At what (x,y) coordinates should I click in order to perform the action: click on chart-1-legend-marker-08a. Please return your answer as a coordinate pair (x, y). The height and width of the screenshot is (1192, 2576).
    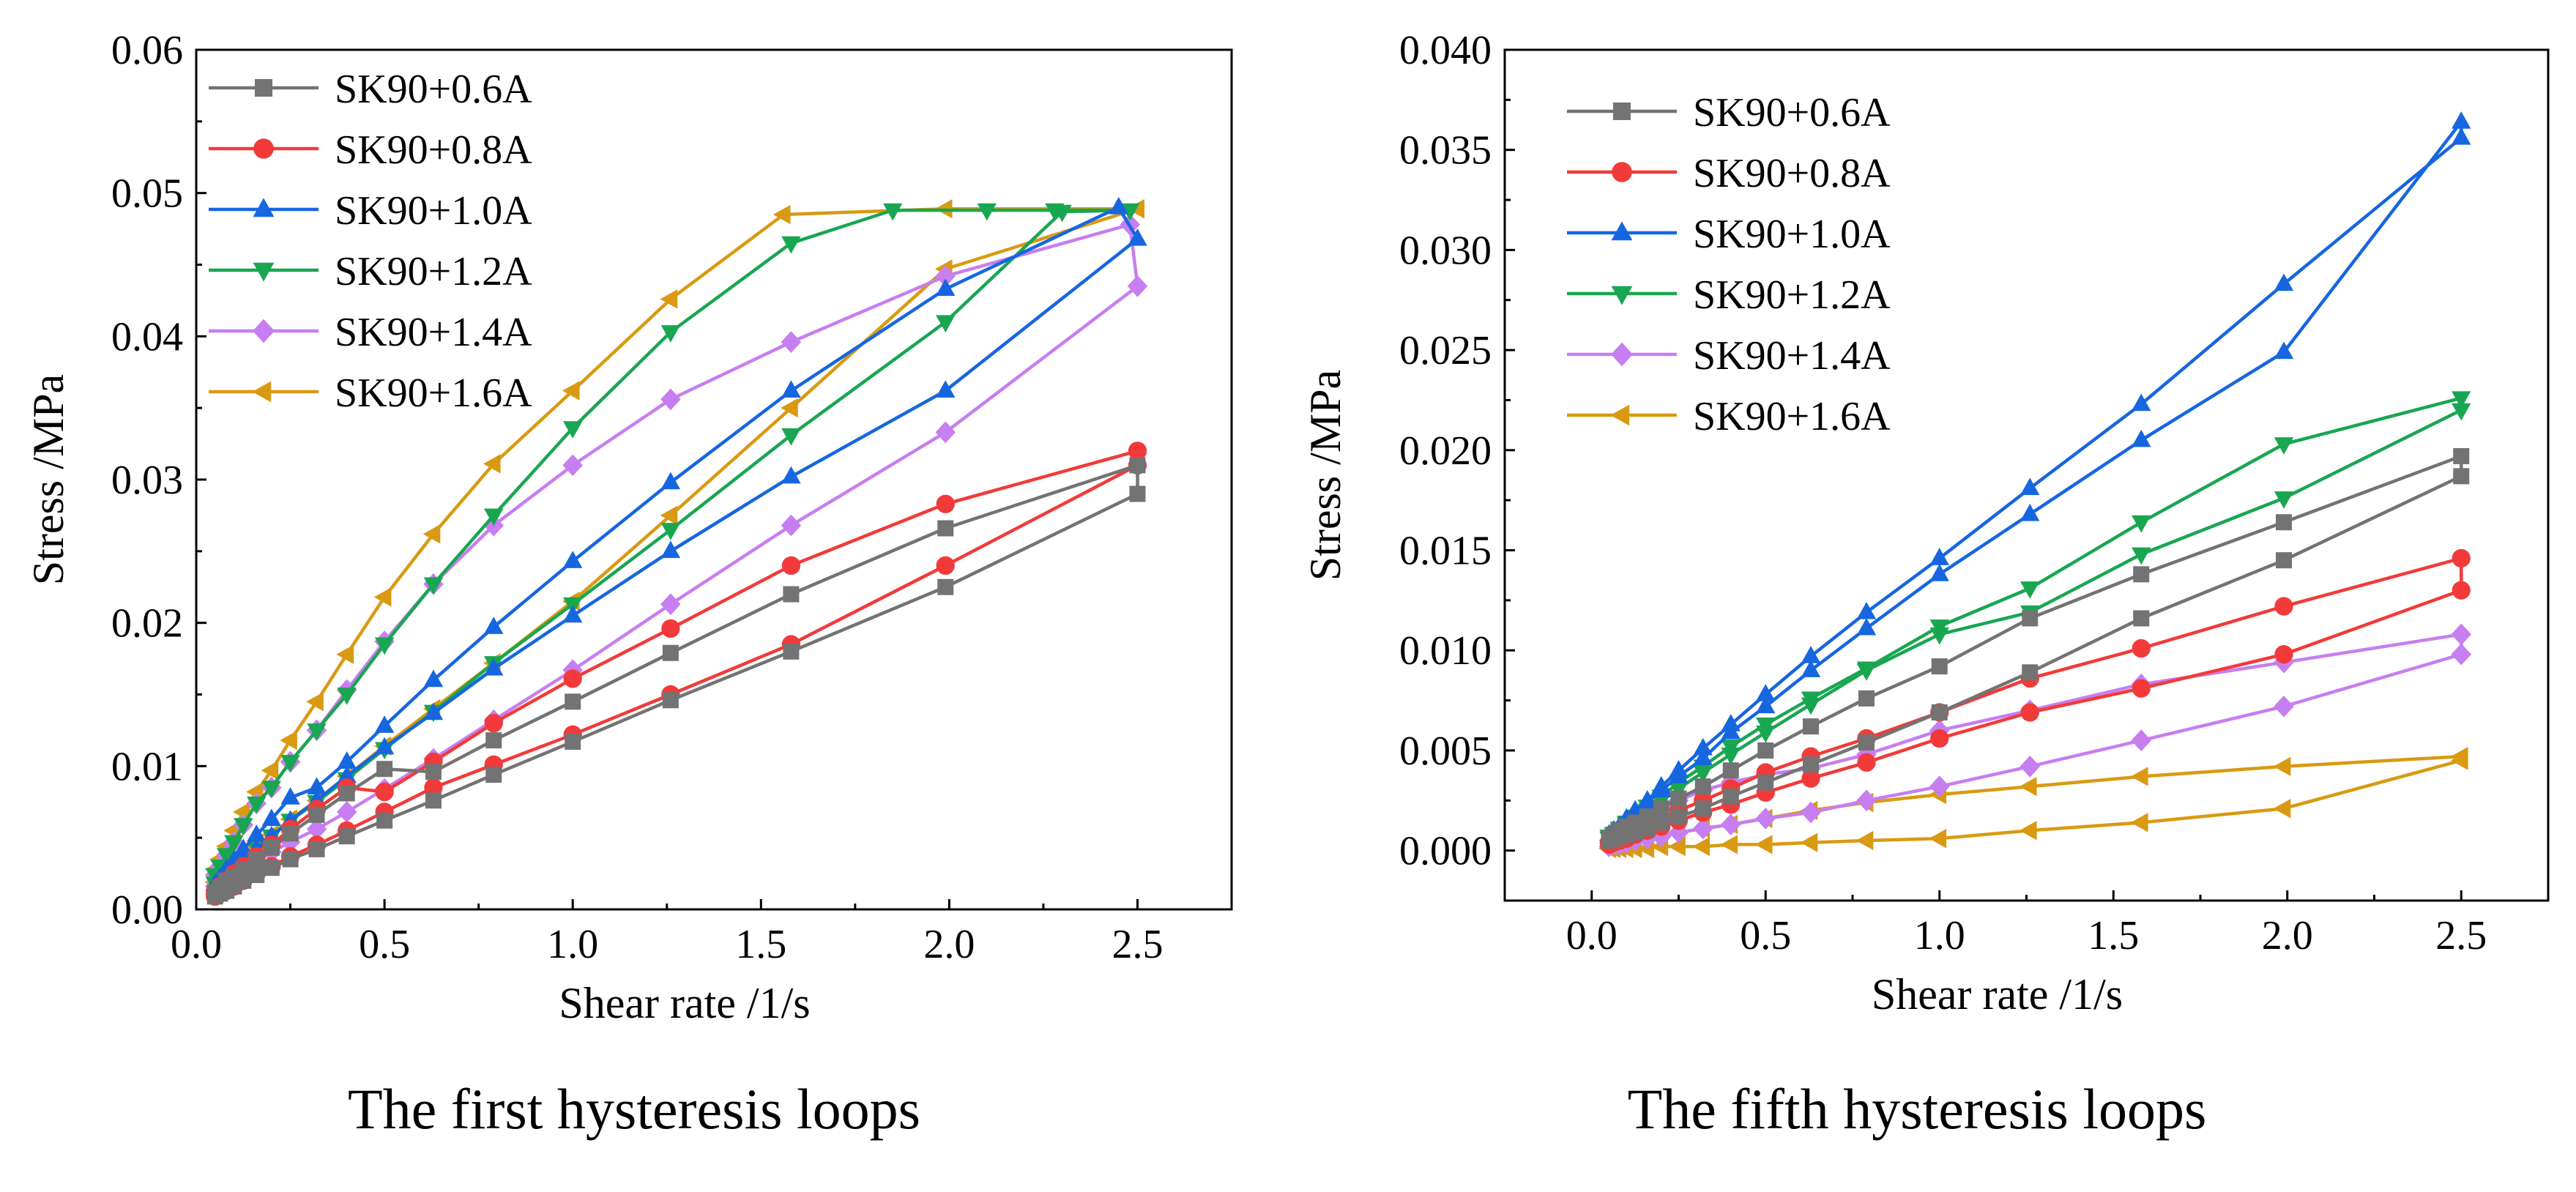
    Looking at the image, I should click on (263, 148).